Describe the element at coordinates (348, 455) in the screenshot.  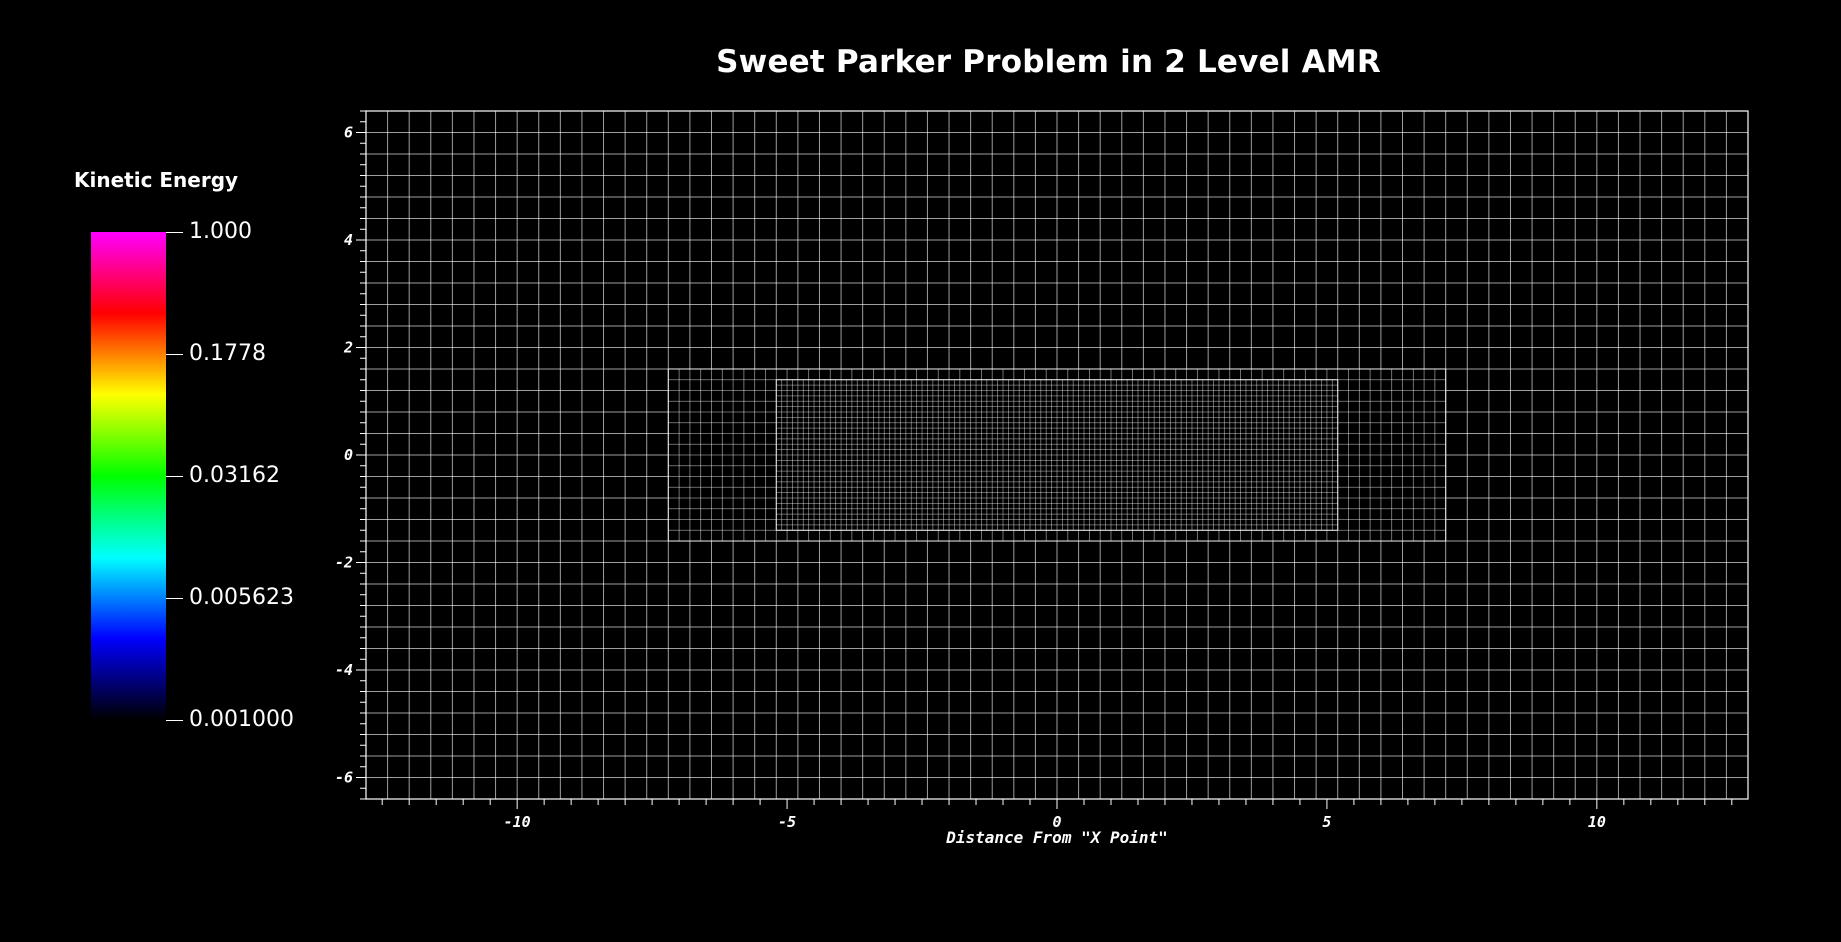
I see `y-tick-label: 0` at that location.